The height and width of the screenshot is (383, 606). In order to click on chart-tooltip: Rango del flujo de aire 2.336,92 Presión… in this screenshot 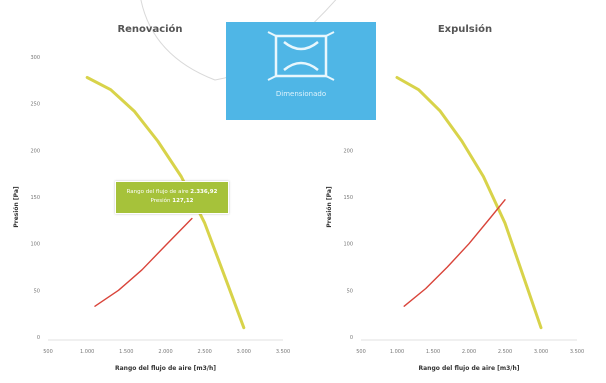, I will do `click(172, 197)`.